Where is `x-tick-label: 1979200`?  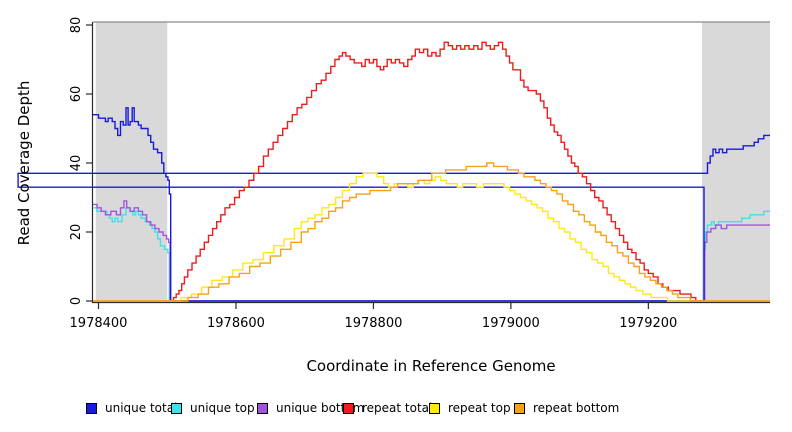 x-tick-label: 1979200 is located at coordinates (648, 323).